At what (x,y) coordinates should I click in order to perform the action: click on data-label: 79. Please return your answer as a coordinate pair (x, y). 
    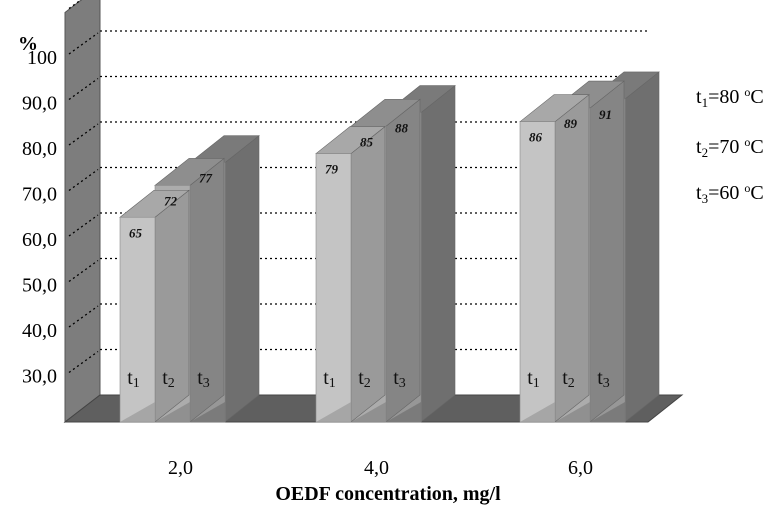
    Looking at the image, I should click on (332, 169).